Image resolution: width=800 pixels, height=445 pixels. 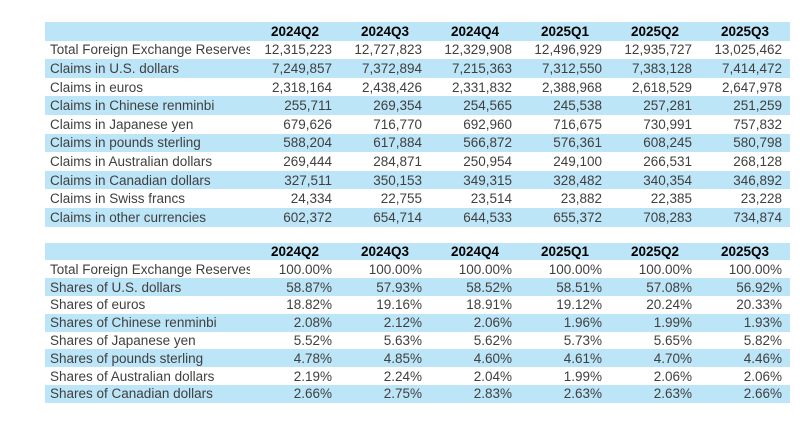 I want to click on value-cell: 7,249,857, so click(x=301, y=68).